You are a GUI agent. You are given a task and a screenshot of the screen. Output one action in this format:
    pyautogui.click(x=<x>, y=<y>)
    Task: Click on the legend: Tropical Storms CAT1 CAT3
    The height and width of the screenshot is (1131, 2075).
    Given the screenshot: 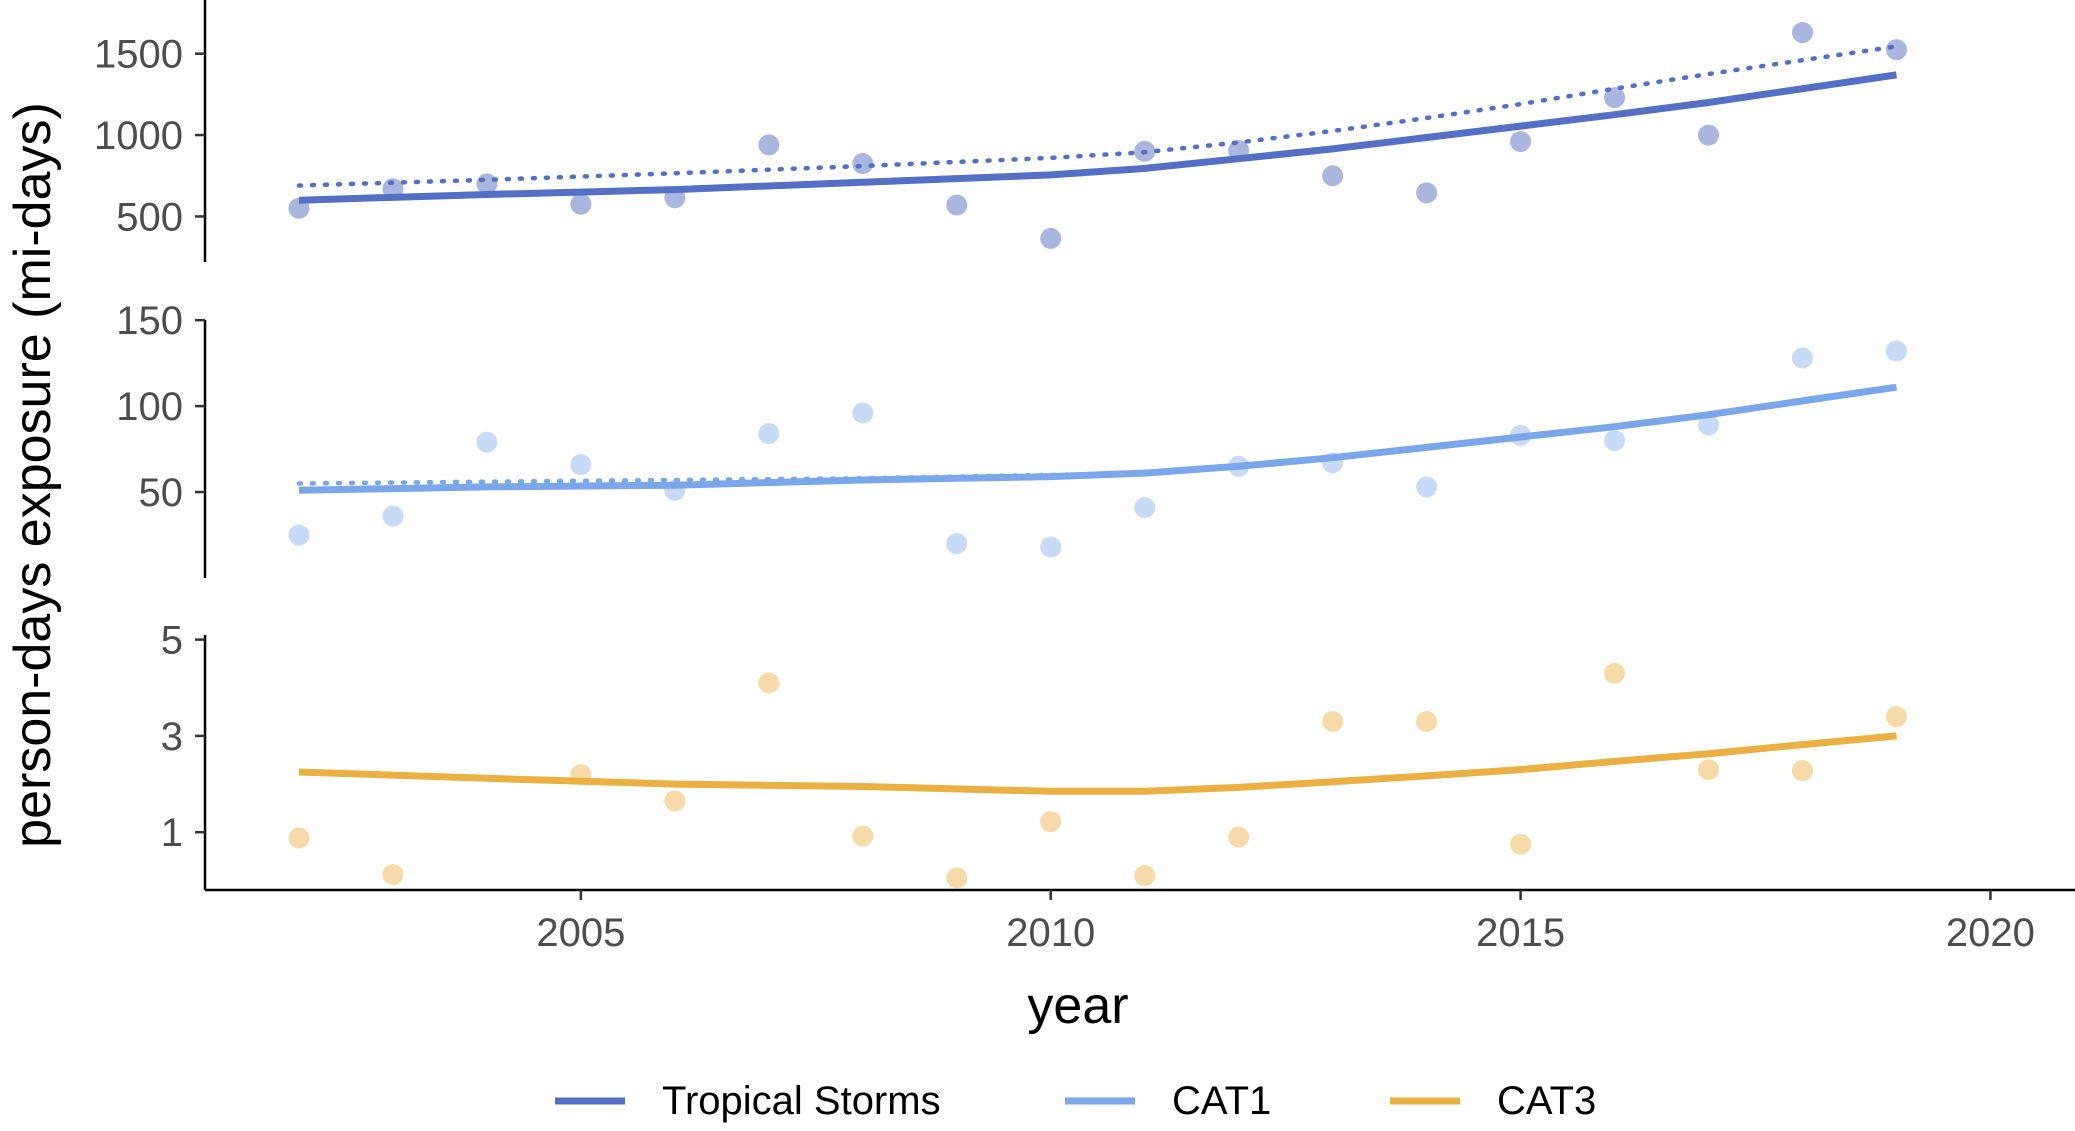 What is the action you would take?
    pyautogui.click(x=1075, y=1101)
    